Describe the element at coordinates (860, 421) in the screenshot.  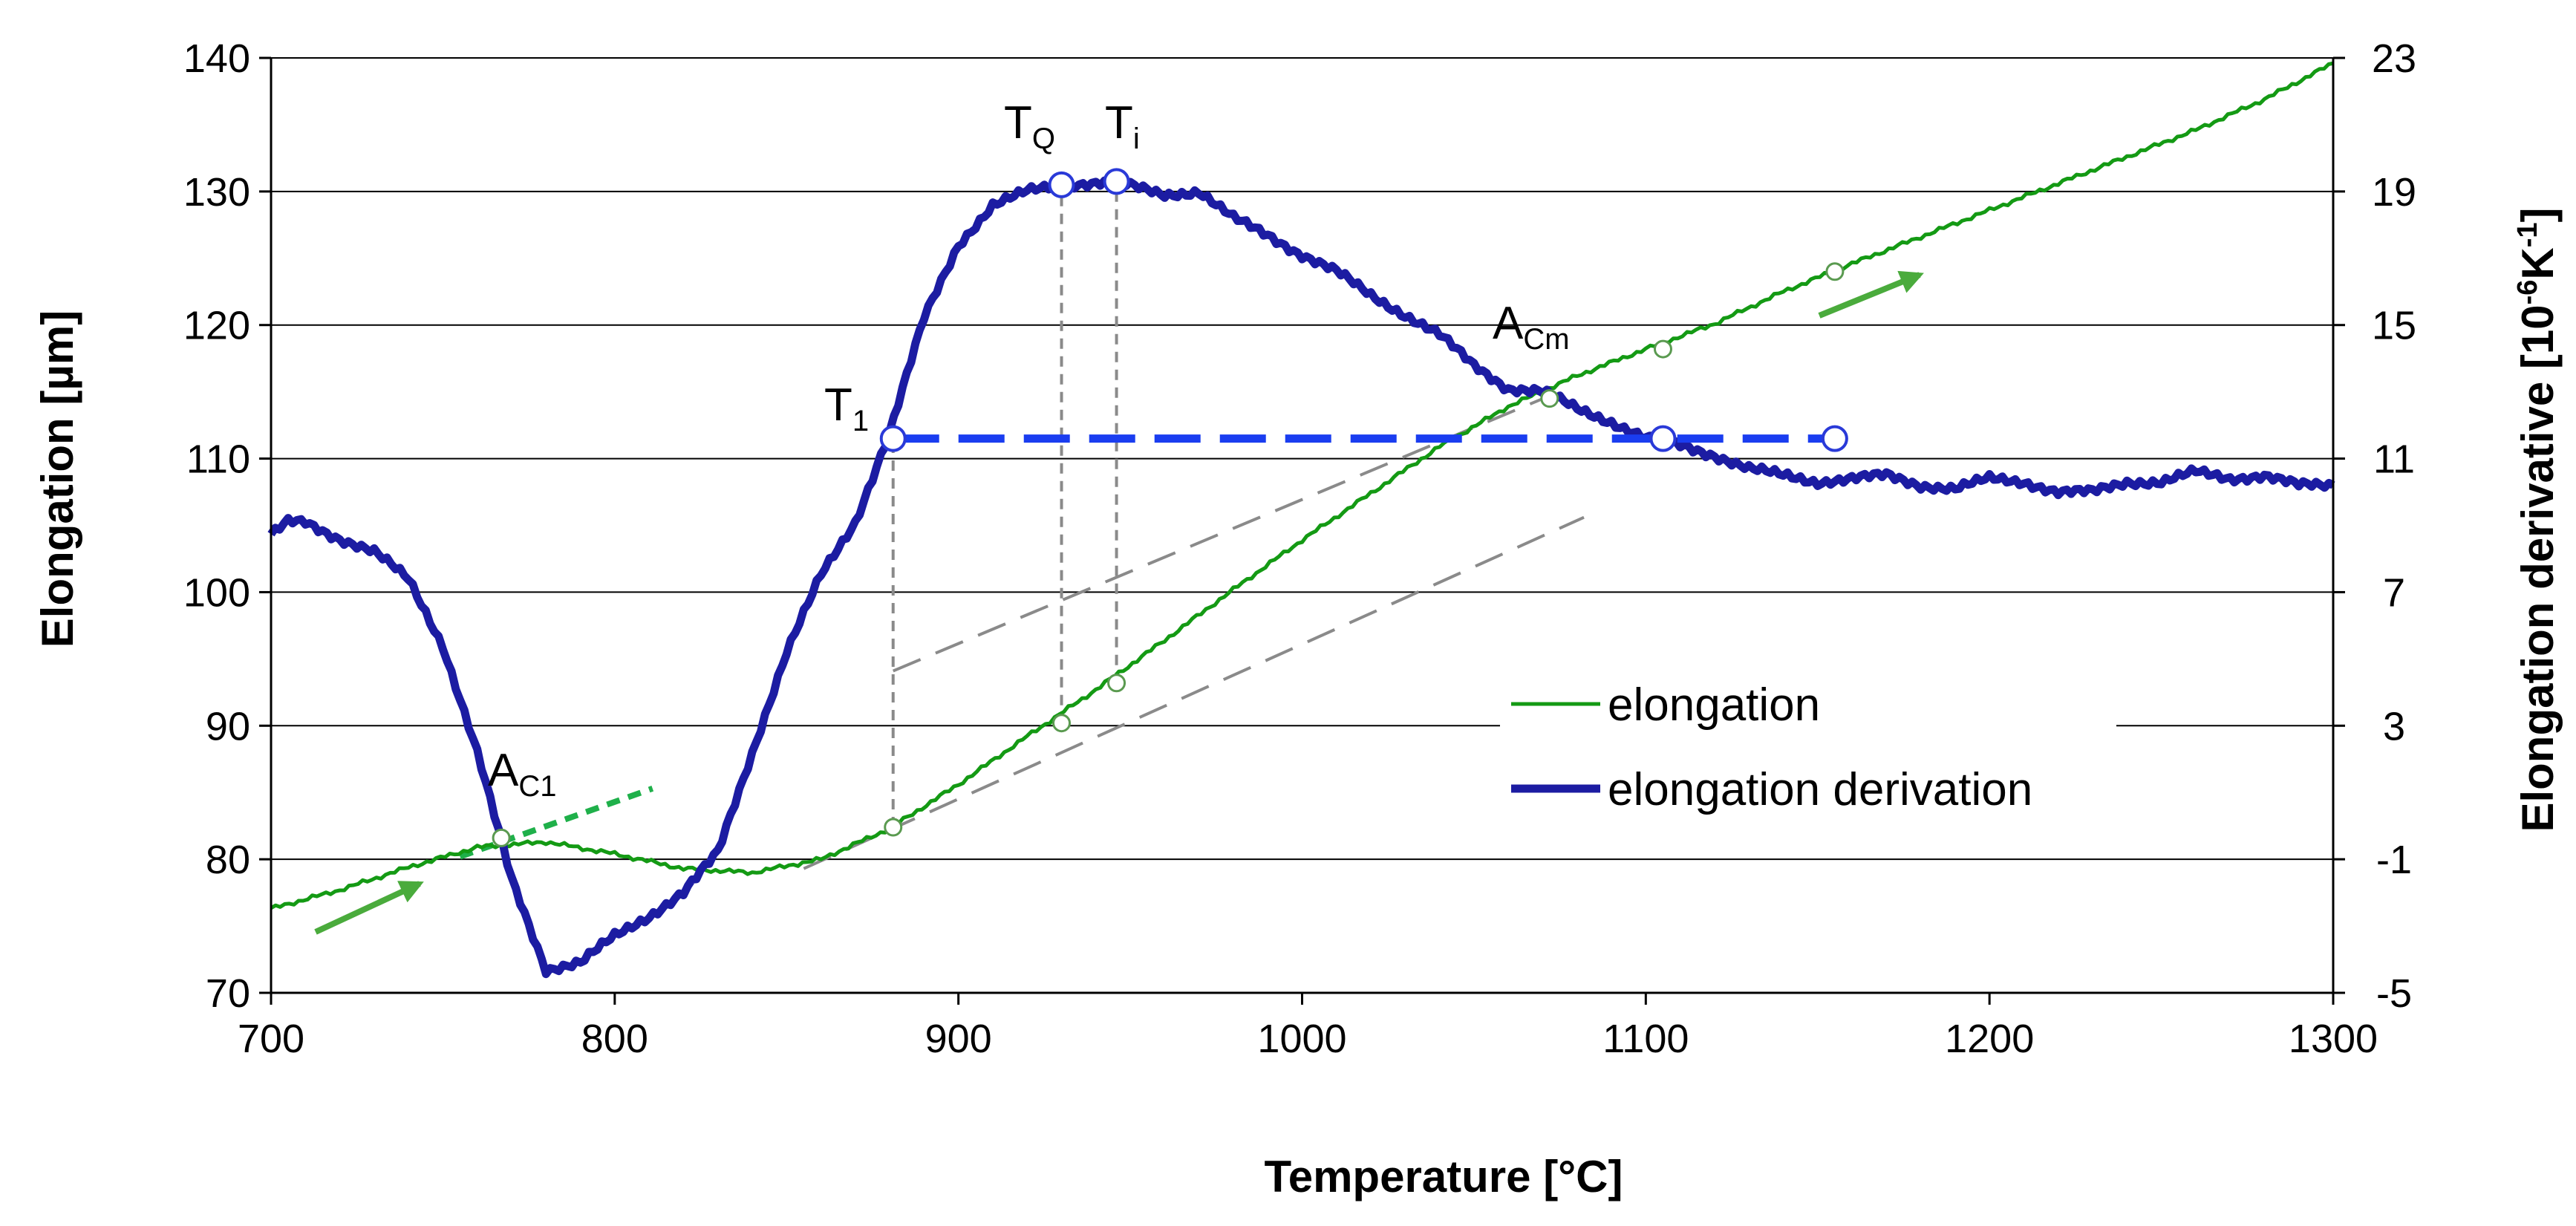
I see `annotation-t1-sub: 1` at that location.